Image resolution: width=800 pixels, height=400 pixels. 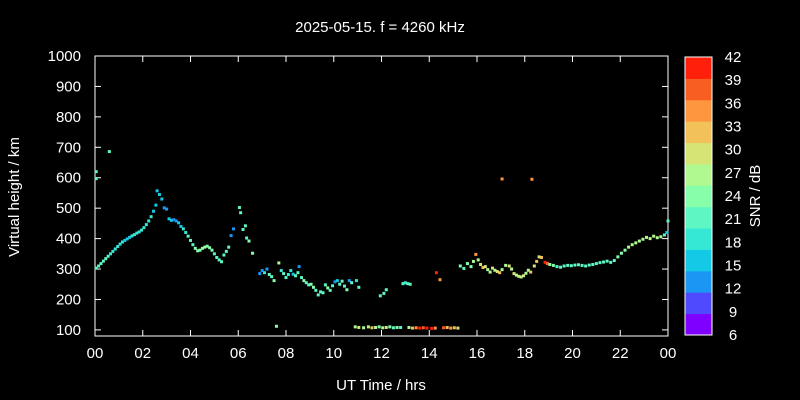 What do you see at coordinates (190, 353) in the screenshot?
I see `x-tick-label: 04` at bounding box center [190, 353].